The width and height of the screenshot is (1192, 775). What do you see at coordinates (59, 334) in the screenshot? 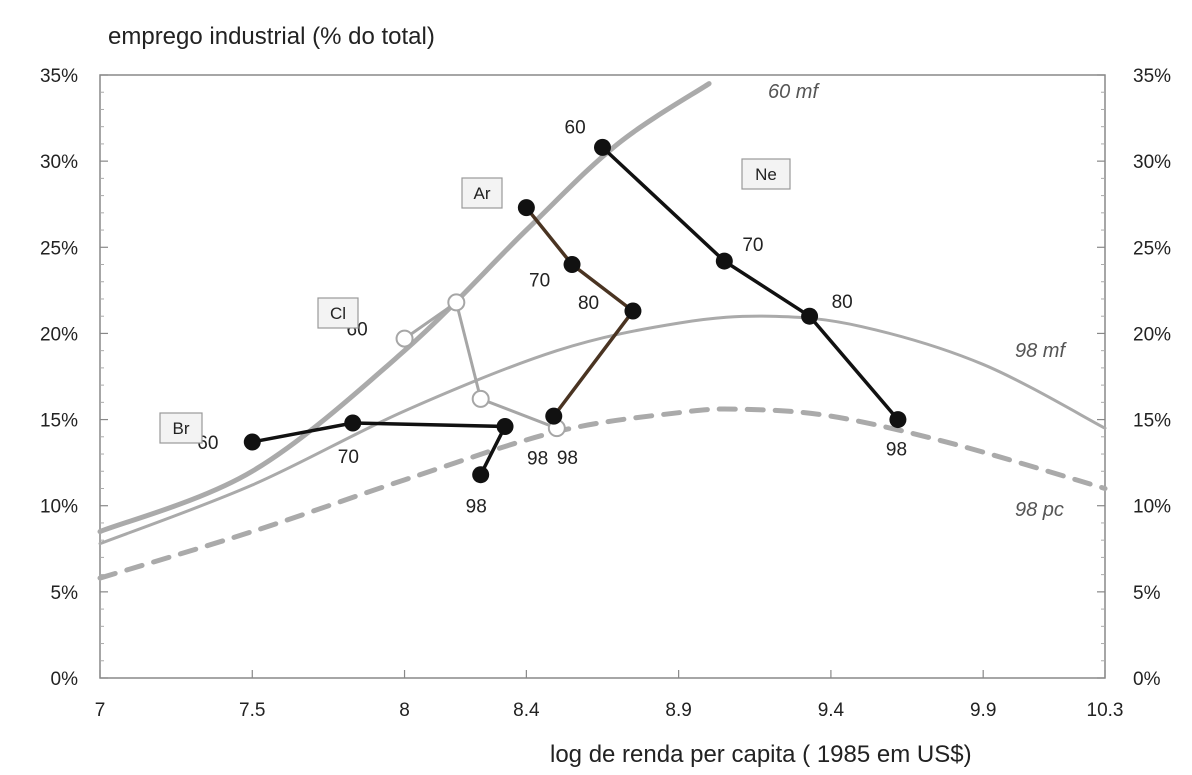
I see `y-tick-label-left: 20%` at bounding box center [59, 334].